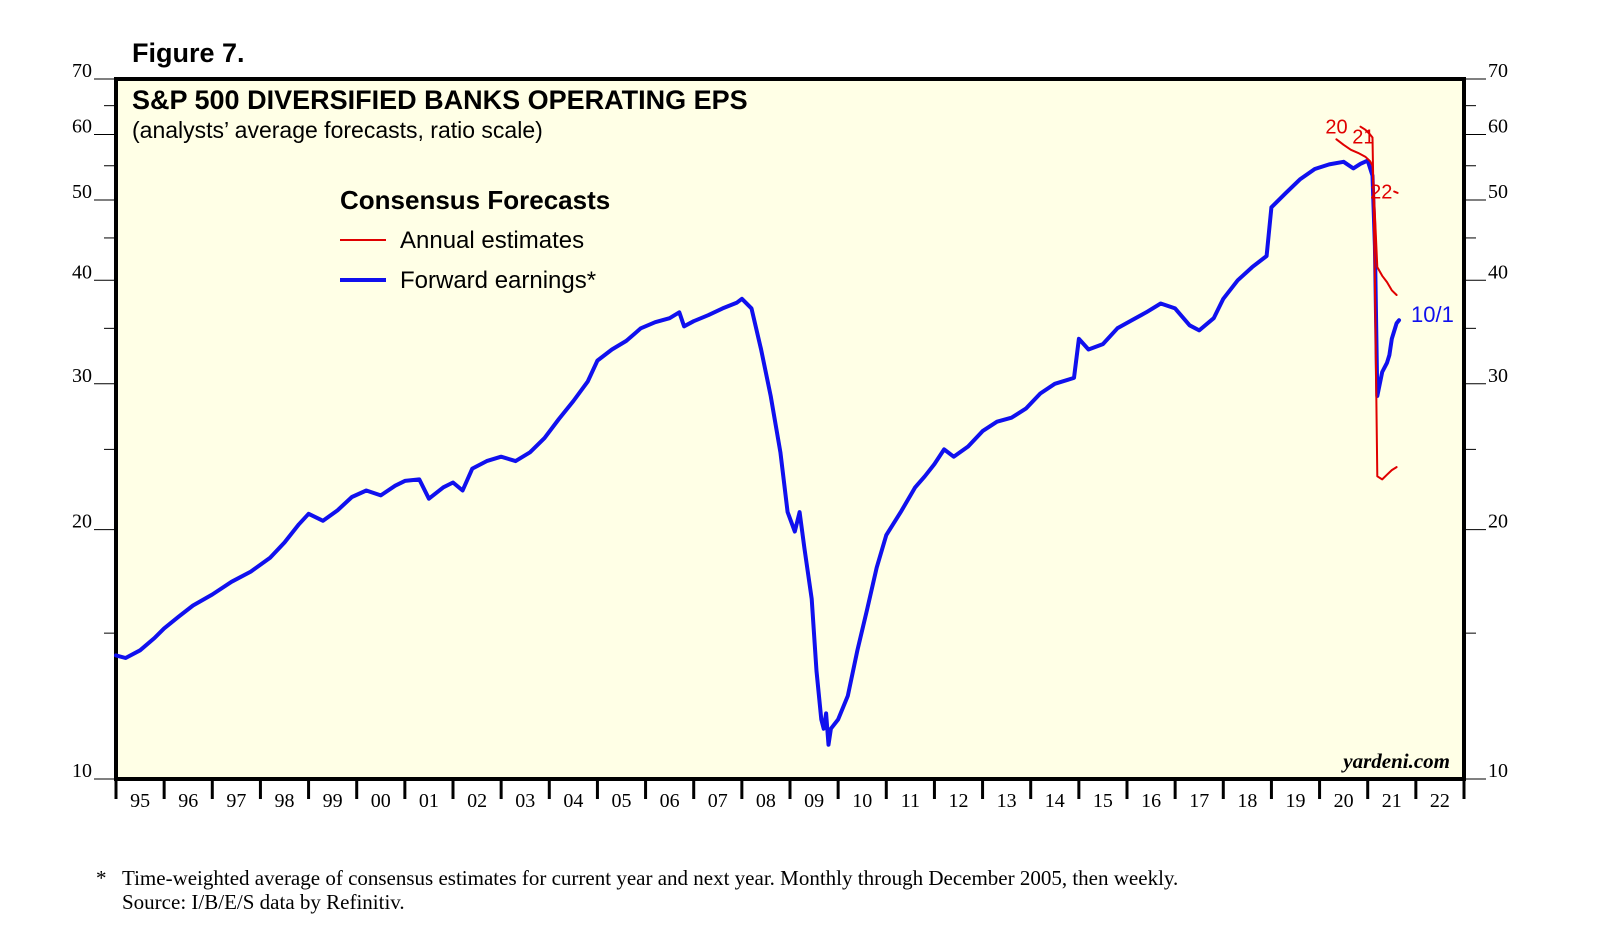 The height and width of the screenshot is (949, 1621). What do you see at coordinates (1336, 128) in the screenshot?
I see `series-annotation: 20` at bounding box center [1336, 128].